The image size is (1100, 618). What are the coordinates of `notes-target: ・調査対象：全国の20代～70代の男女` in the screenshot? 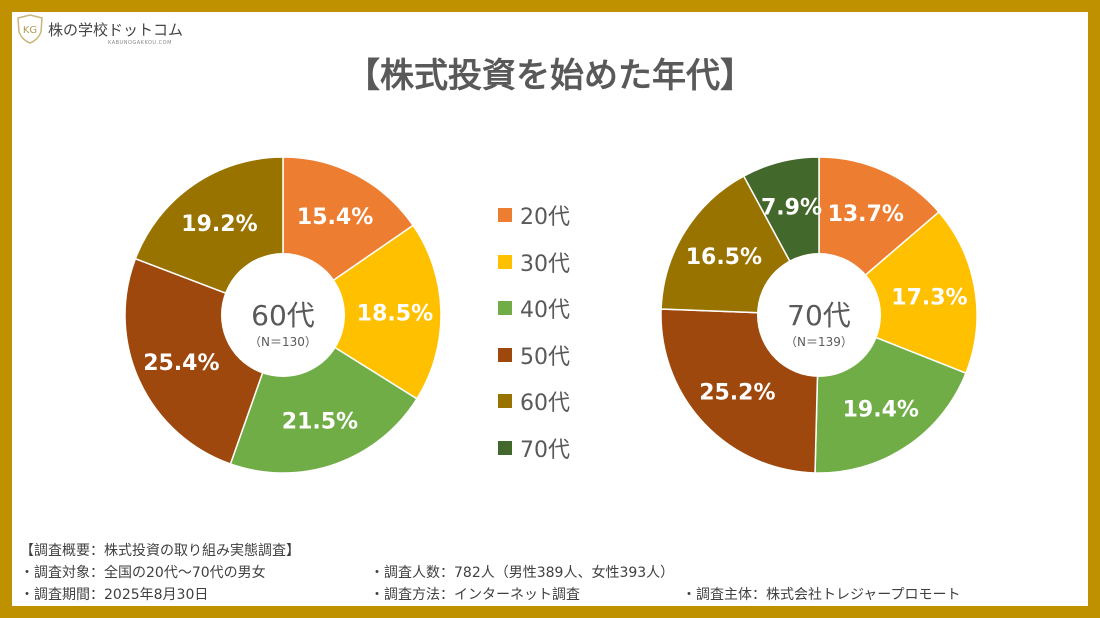 It's located at (143, 573).